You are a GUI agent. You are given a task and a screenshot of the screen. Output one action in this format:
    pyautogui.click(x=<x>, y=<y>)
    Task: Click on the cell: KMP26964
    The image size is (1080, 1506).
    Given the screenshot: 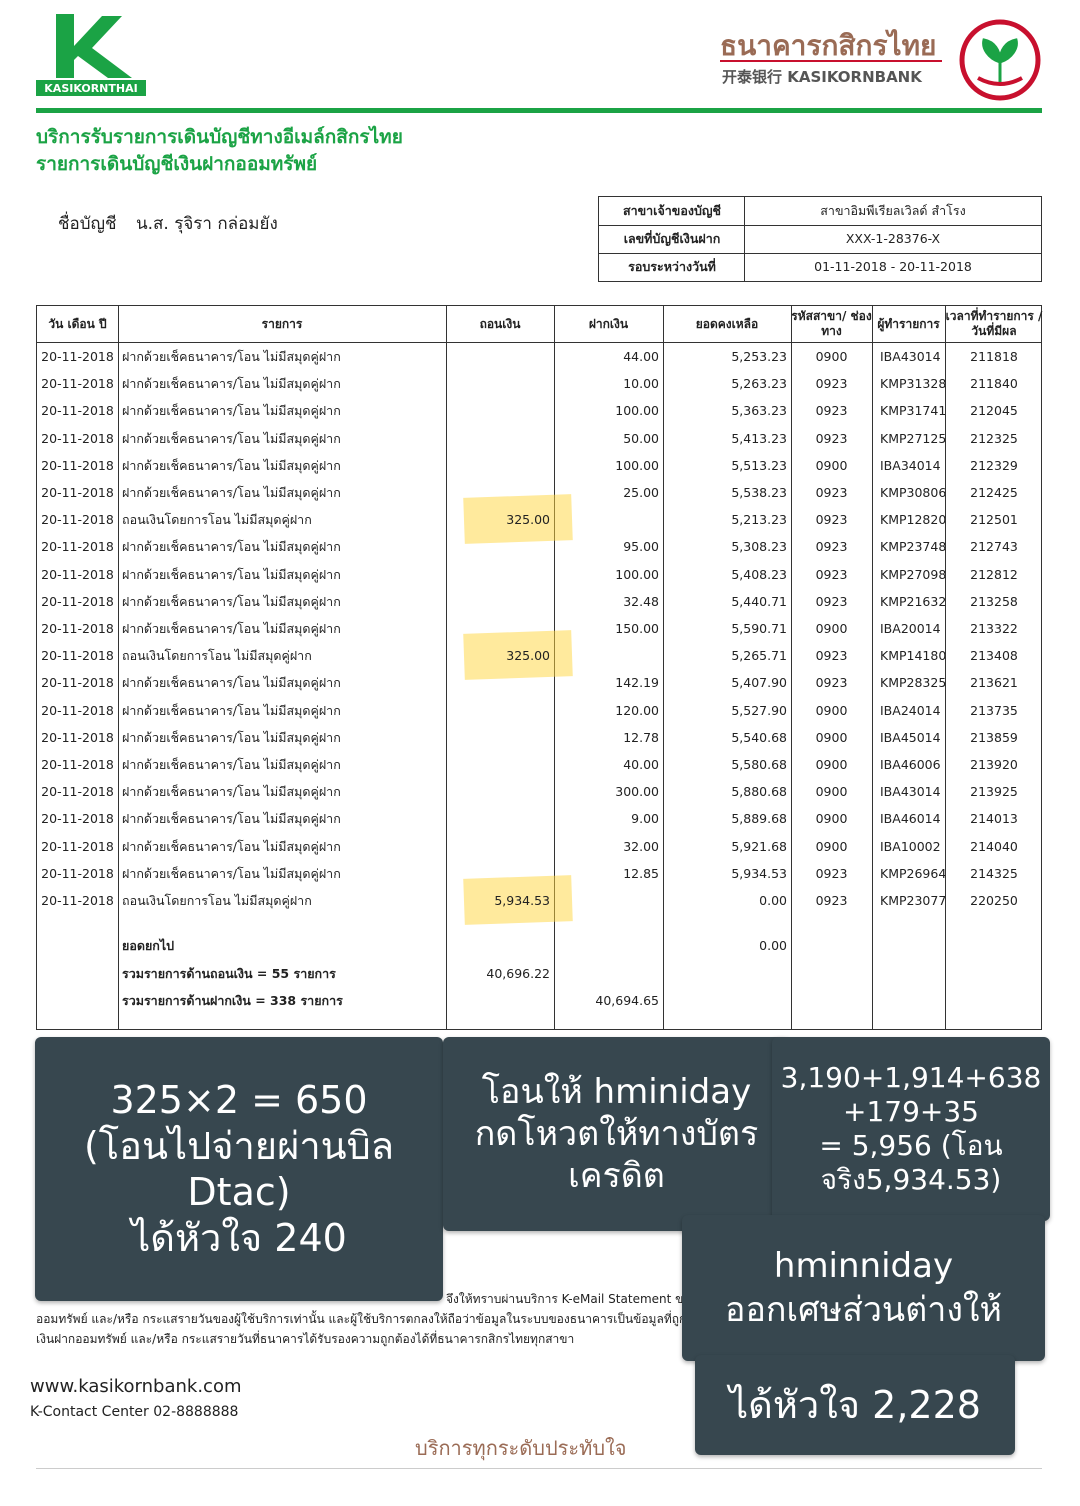 What is the action you would take?
    pyautogui.click(x=912, y=873)
    